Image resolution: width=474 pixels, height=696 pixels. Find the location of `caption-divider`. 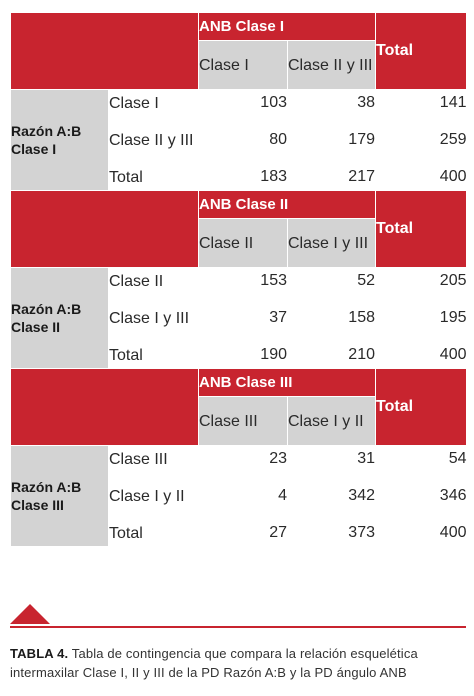

caption-divider is located at coordinates (238, 627).